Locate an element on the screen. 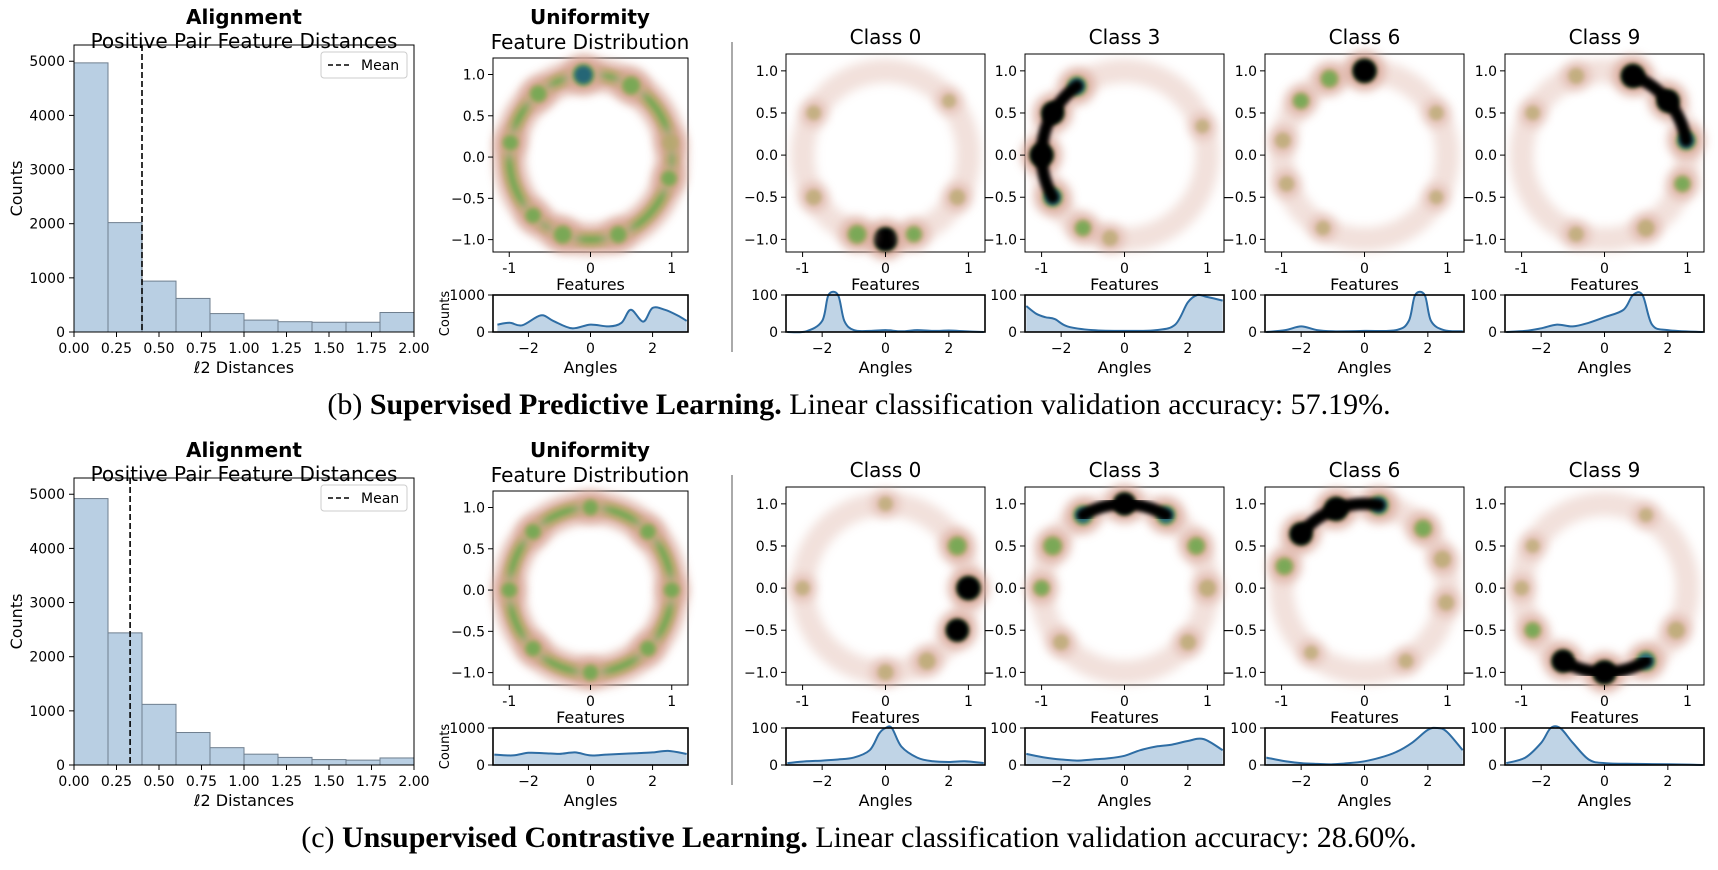 The width and height of the screenshot is (1718, 870). x-tick-label: 1.25 is located at coordinates (286, 349).